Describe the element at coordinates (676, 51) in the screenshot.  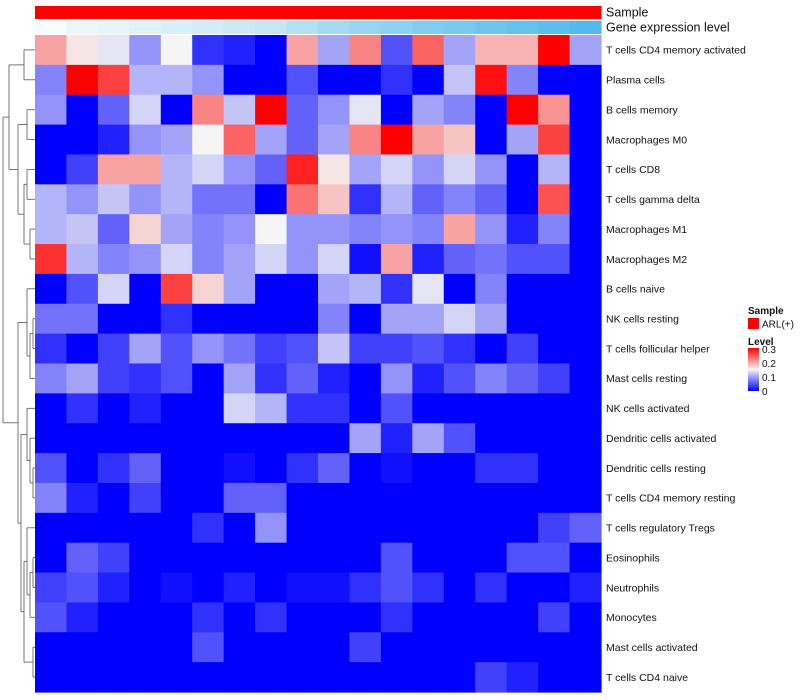
I see `row-label: T cells CD4 memory activated` at that location.